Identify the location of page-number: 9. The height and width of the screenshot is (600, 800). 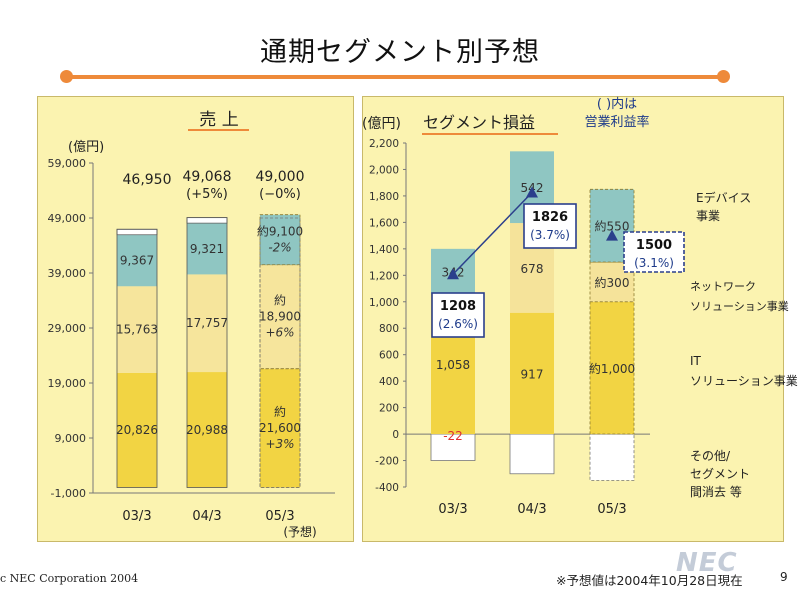
(784, 577).